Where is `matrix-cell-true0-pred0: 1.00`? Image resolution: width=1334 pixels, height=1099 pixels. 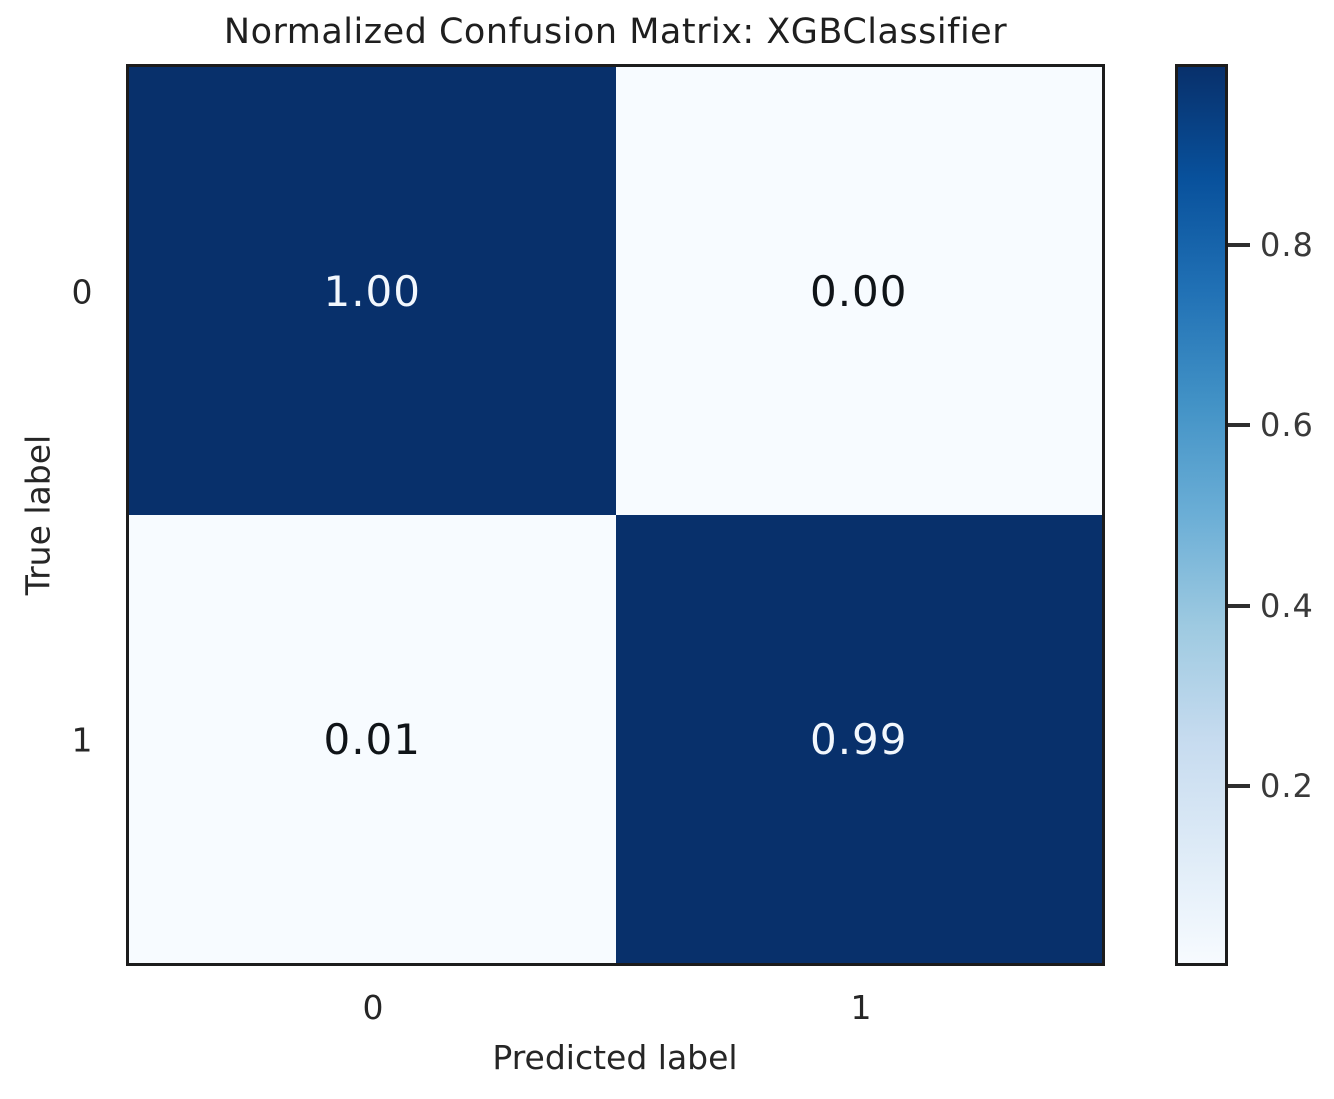
matrix-cell-true0-pred0: 1.00 is located at coordinates (372, 291).